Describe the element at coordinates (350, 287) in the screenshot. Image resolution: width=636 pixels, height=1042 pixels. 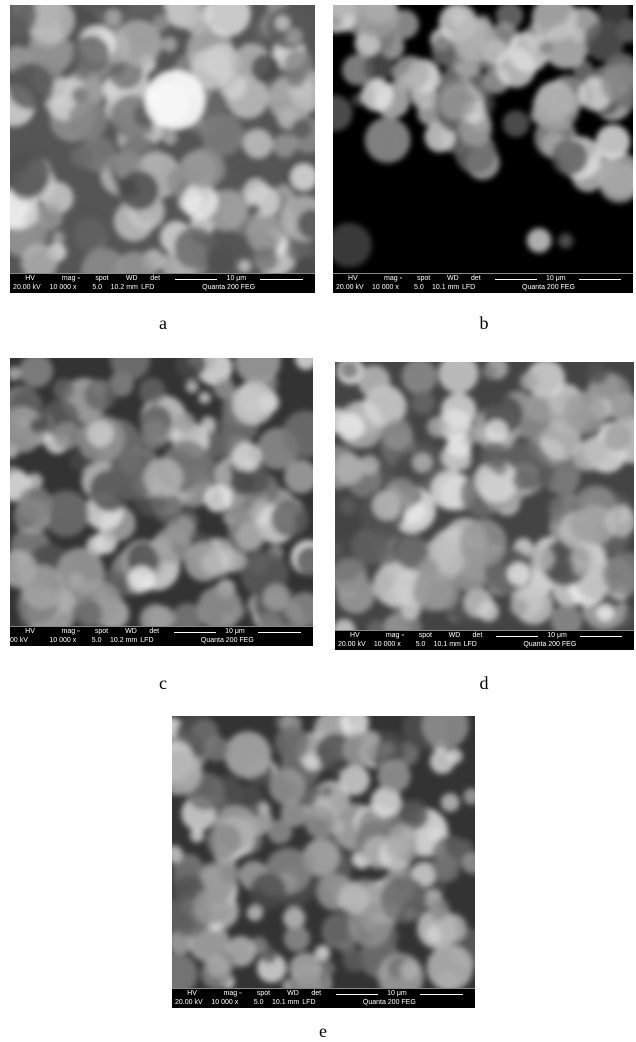
I see `bar-value: 20.00 kV` at that location.